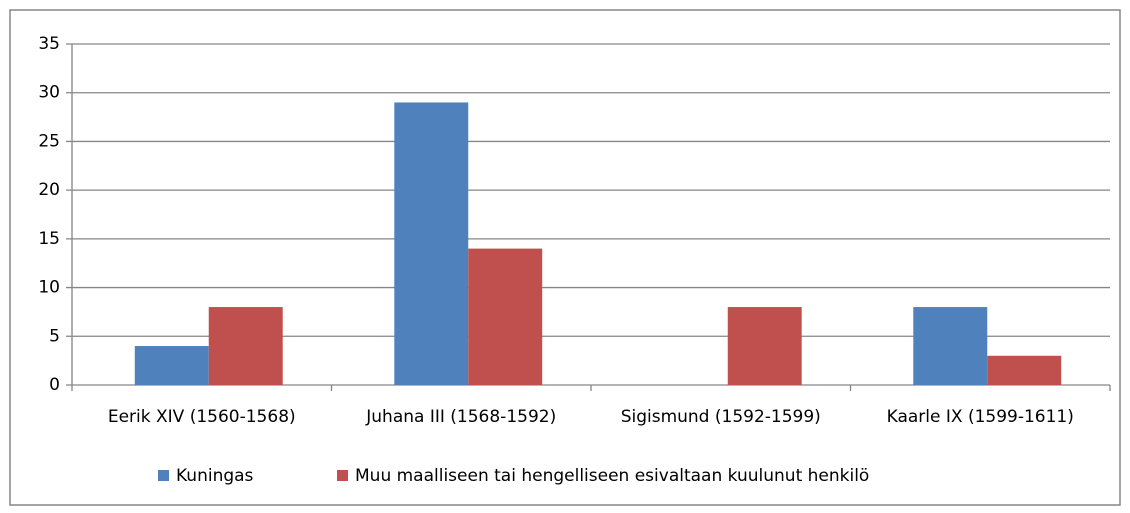 The height and width of the screenshot is (513, 1130). Describe the element at coordinates (460, 417) in the screenshot. I see `x-tick-label: Juhana III (1568-1592)` at that location.